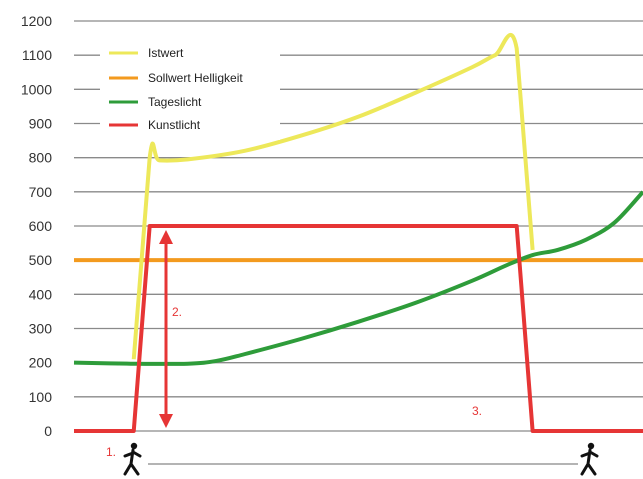 The height and width of the screenshot is (479, 643). I want to click on arrow-annotation, so click(166, 329).